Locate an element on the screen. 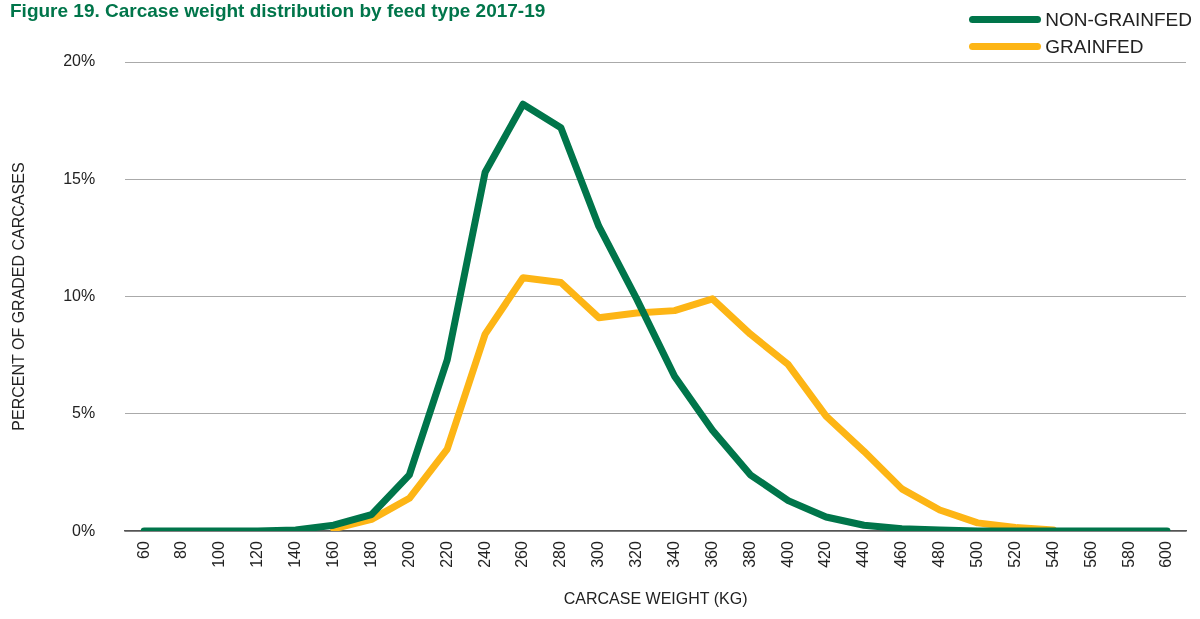 The image size is (1200, 619). x-tick-label: 360 is located at coordinates (711, 554).